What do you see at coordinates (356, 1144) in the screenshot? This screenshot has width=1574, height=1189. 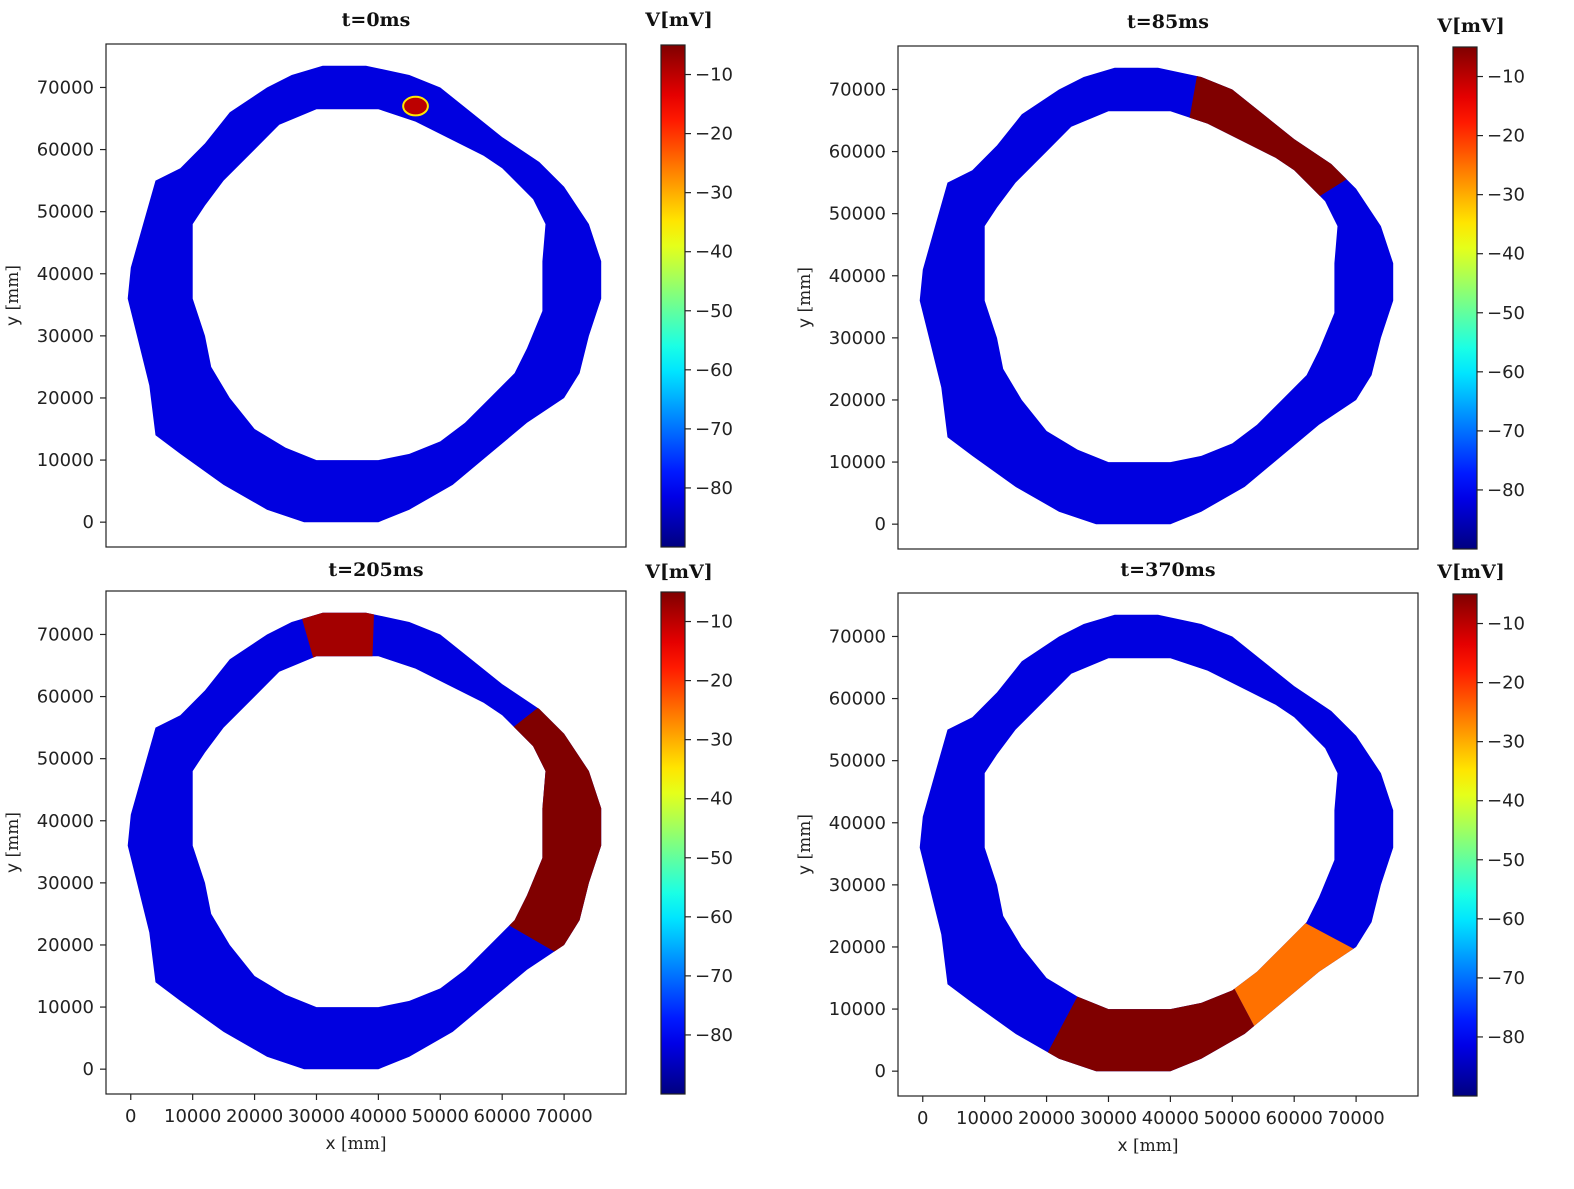 I see `x-axis-label: x [mm]` at bounding box center [356, 1144].